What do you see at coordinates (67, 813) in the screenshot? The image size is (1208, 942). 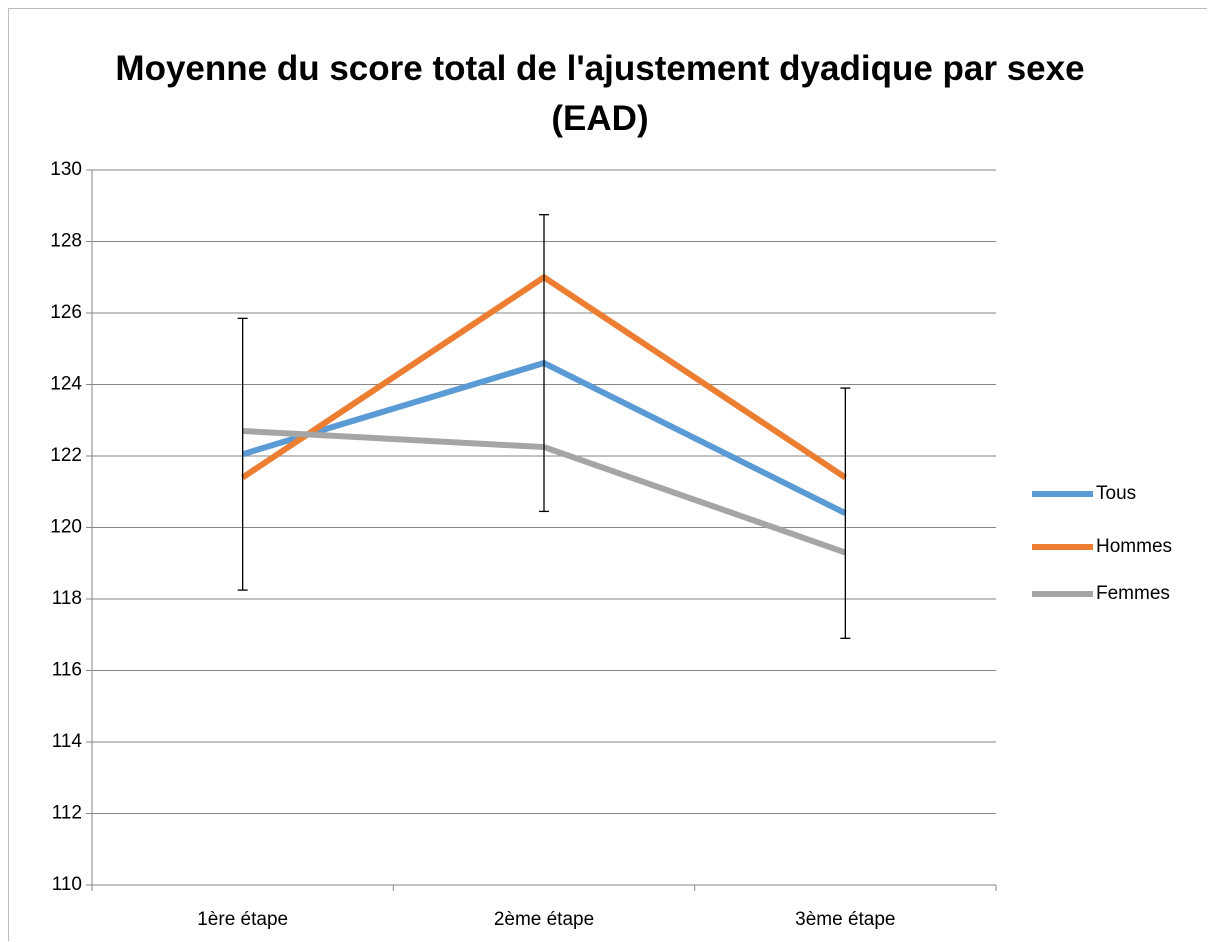 I see `y-tick-label: 112` at bounding box center [67, 813].